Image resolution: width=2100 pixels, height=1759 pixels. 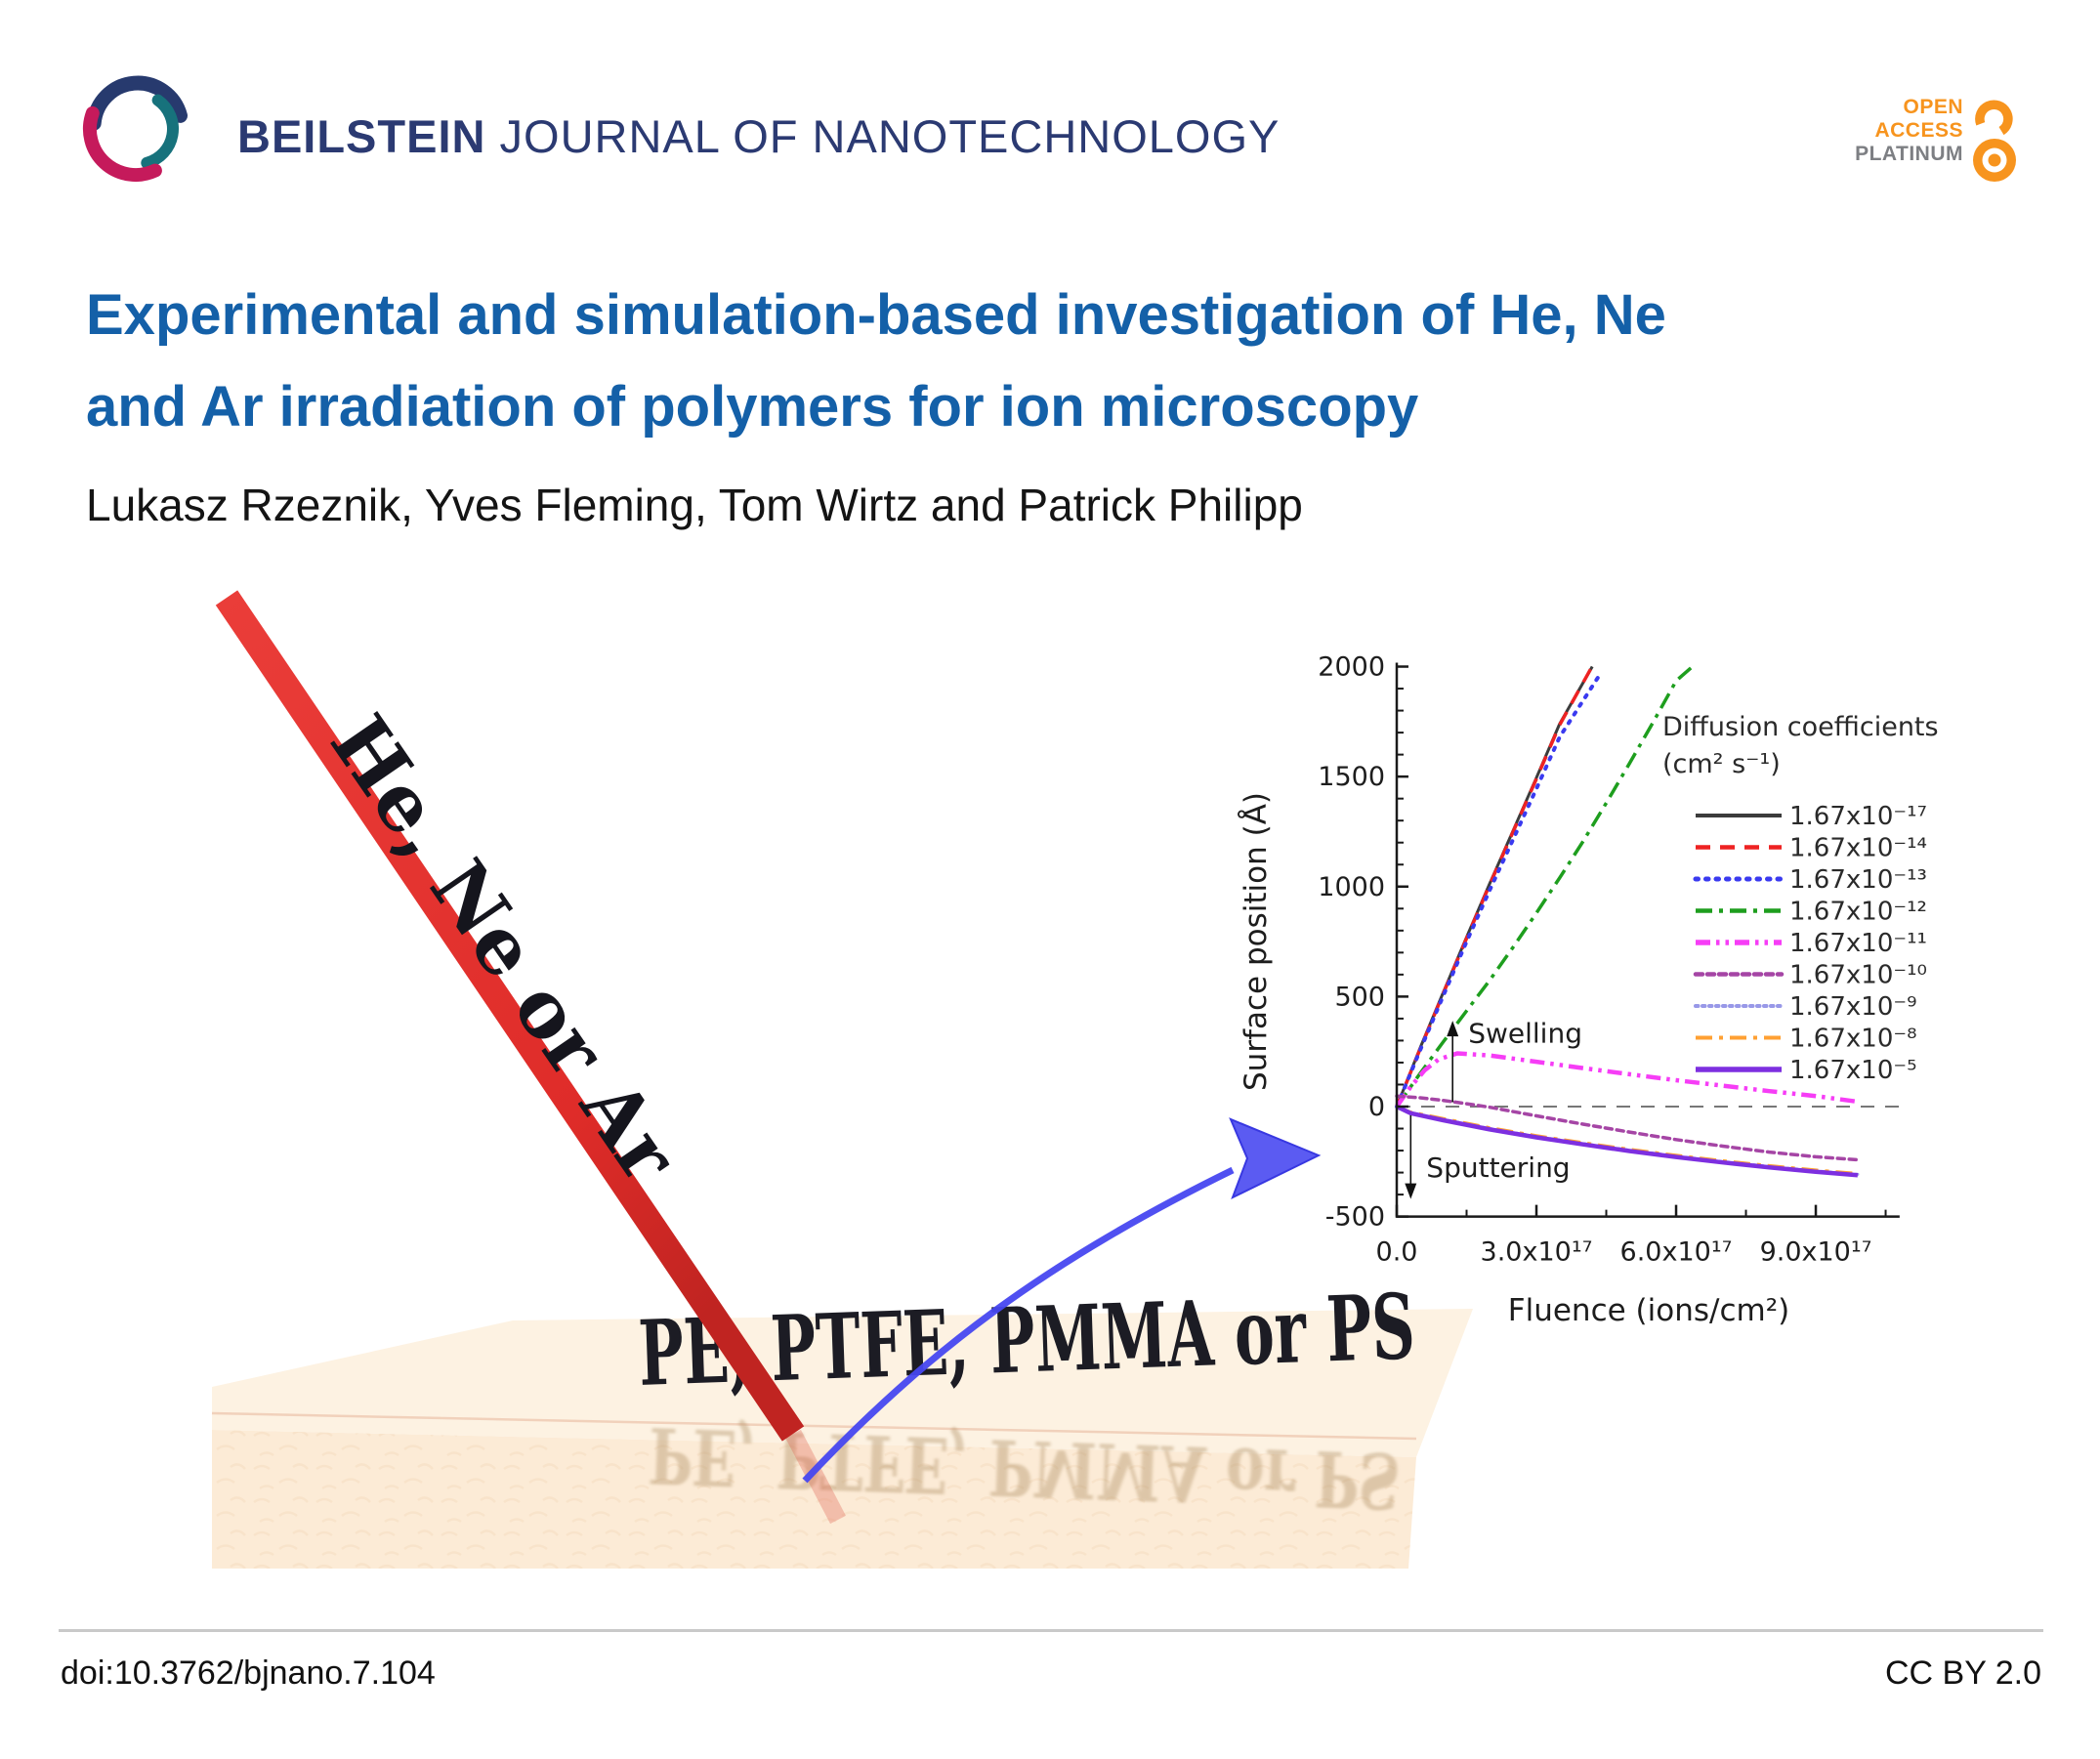 What do you see at coordinates (248, 1673) in the screenshot?
I see `doi-text: doi:10.3762/bjnano.7.104` at bounding box center [248, 1673].